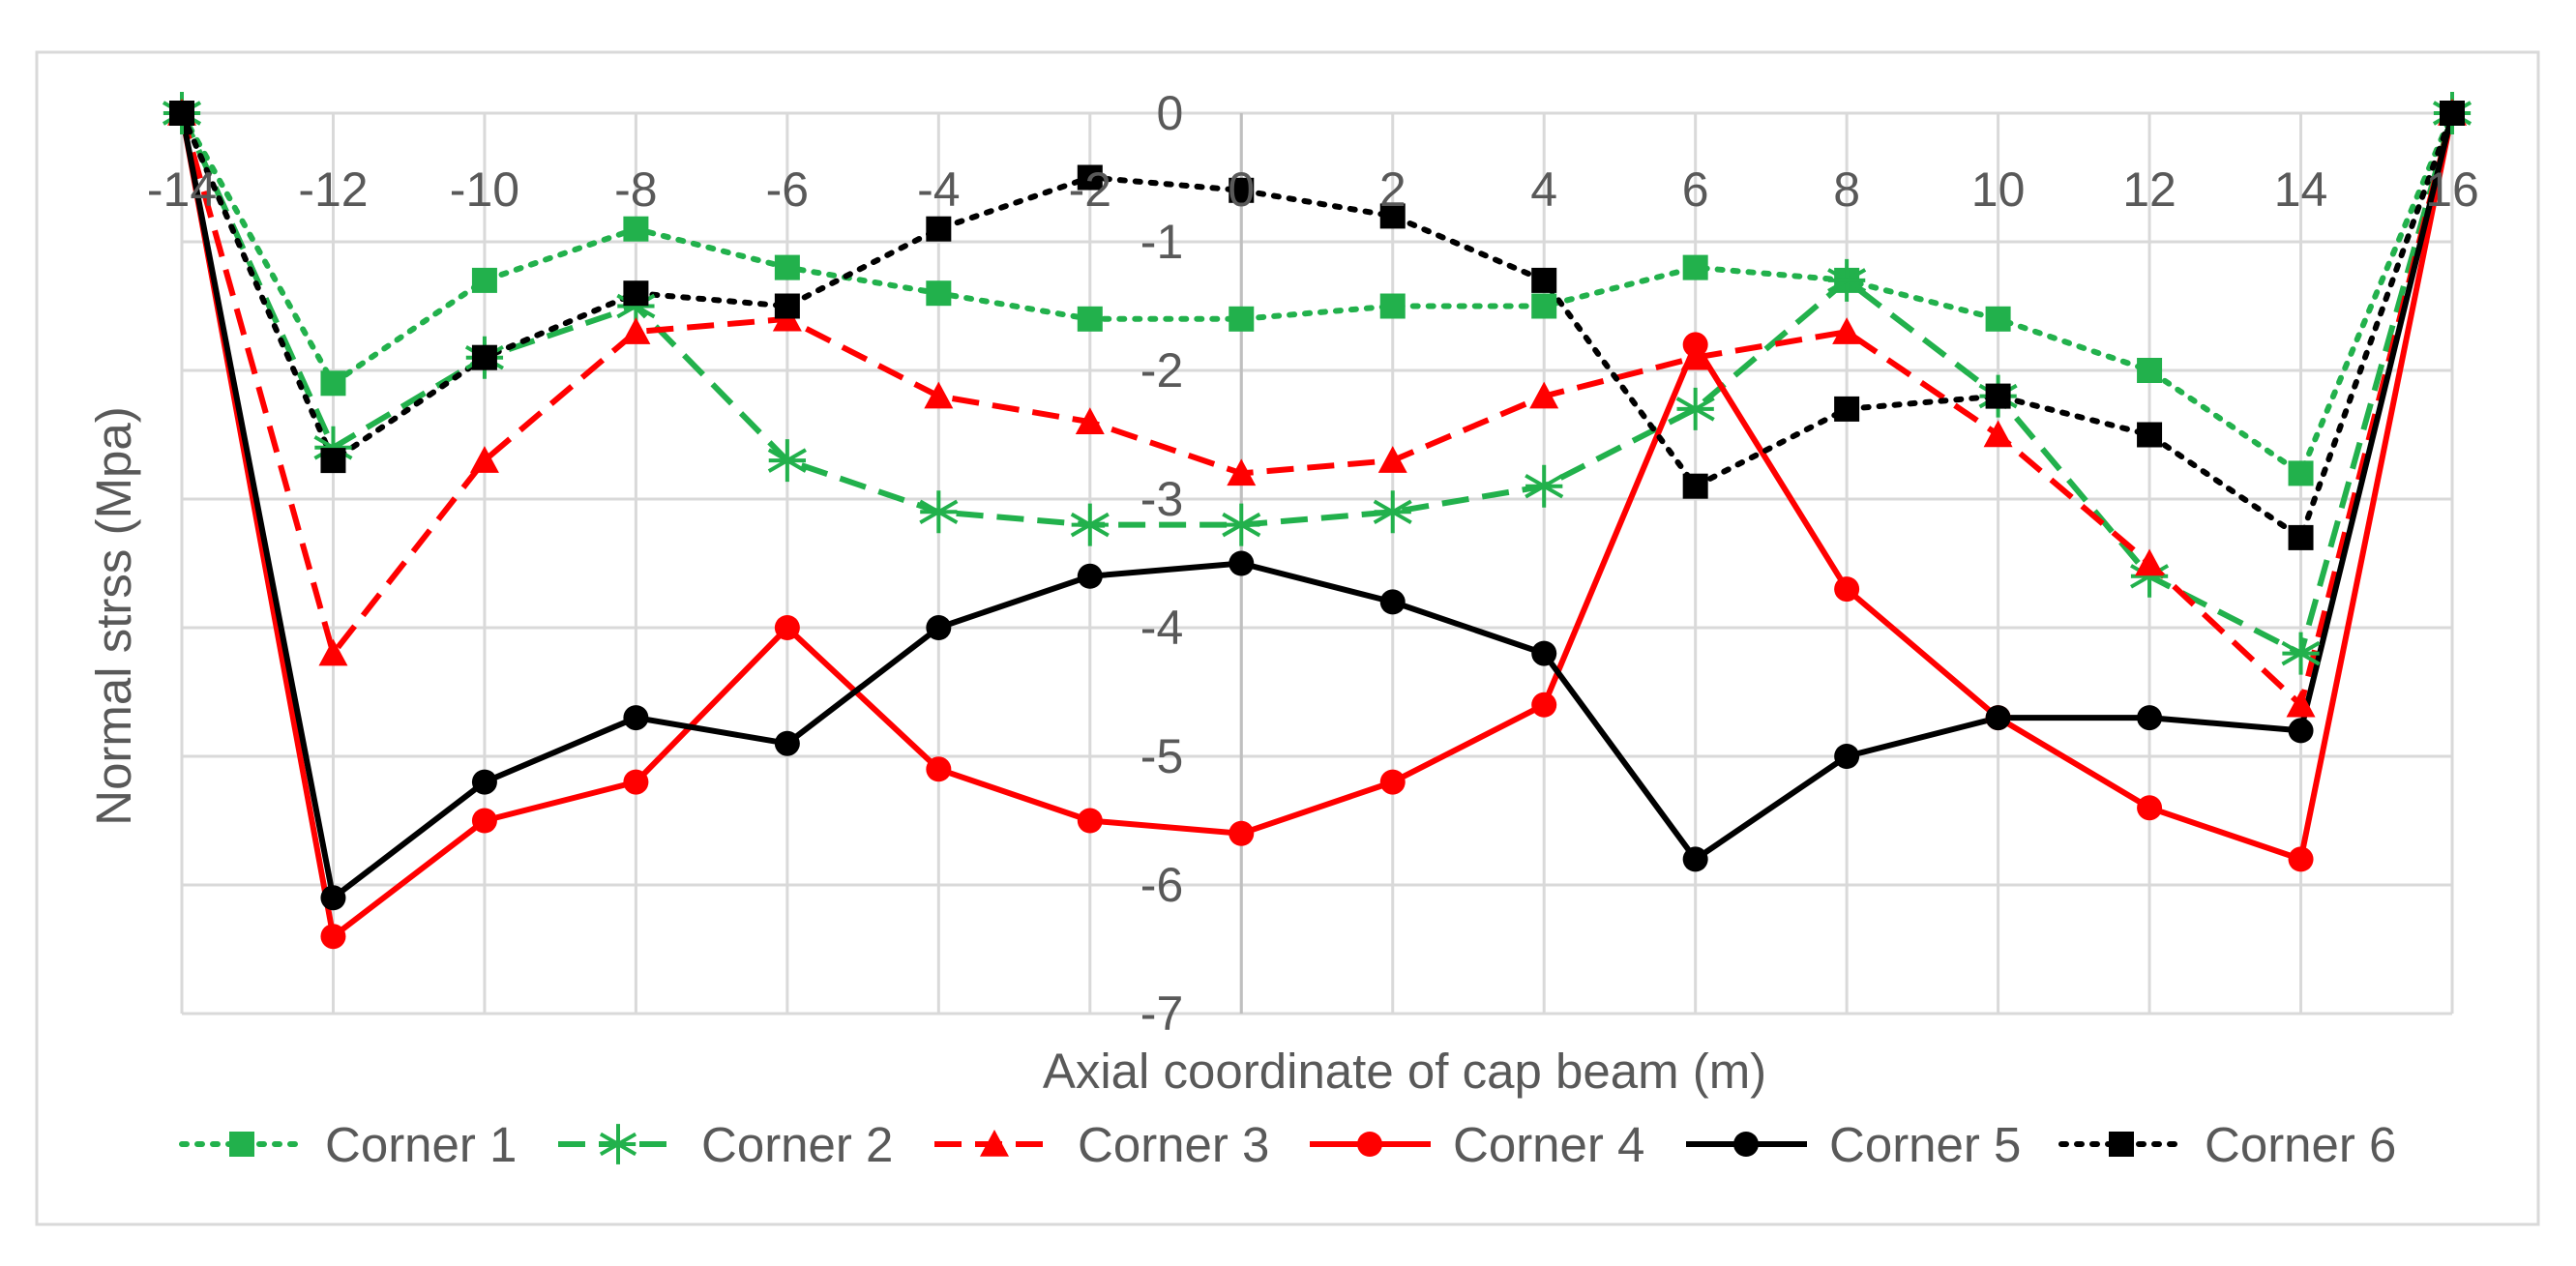  What do you see at coordinates (1173, 1144) in the screenshot?
I see `legend-label: Corner 3` at bounding box center [1173, 1144].